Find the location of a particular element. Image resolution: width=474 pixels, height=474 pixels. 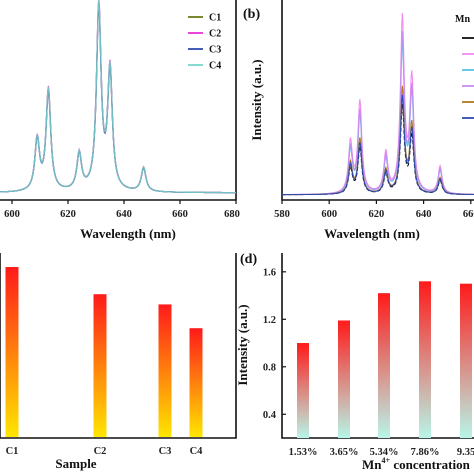

panel-d-ytick-label: 1.2 is located at coordinates (269, 320).